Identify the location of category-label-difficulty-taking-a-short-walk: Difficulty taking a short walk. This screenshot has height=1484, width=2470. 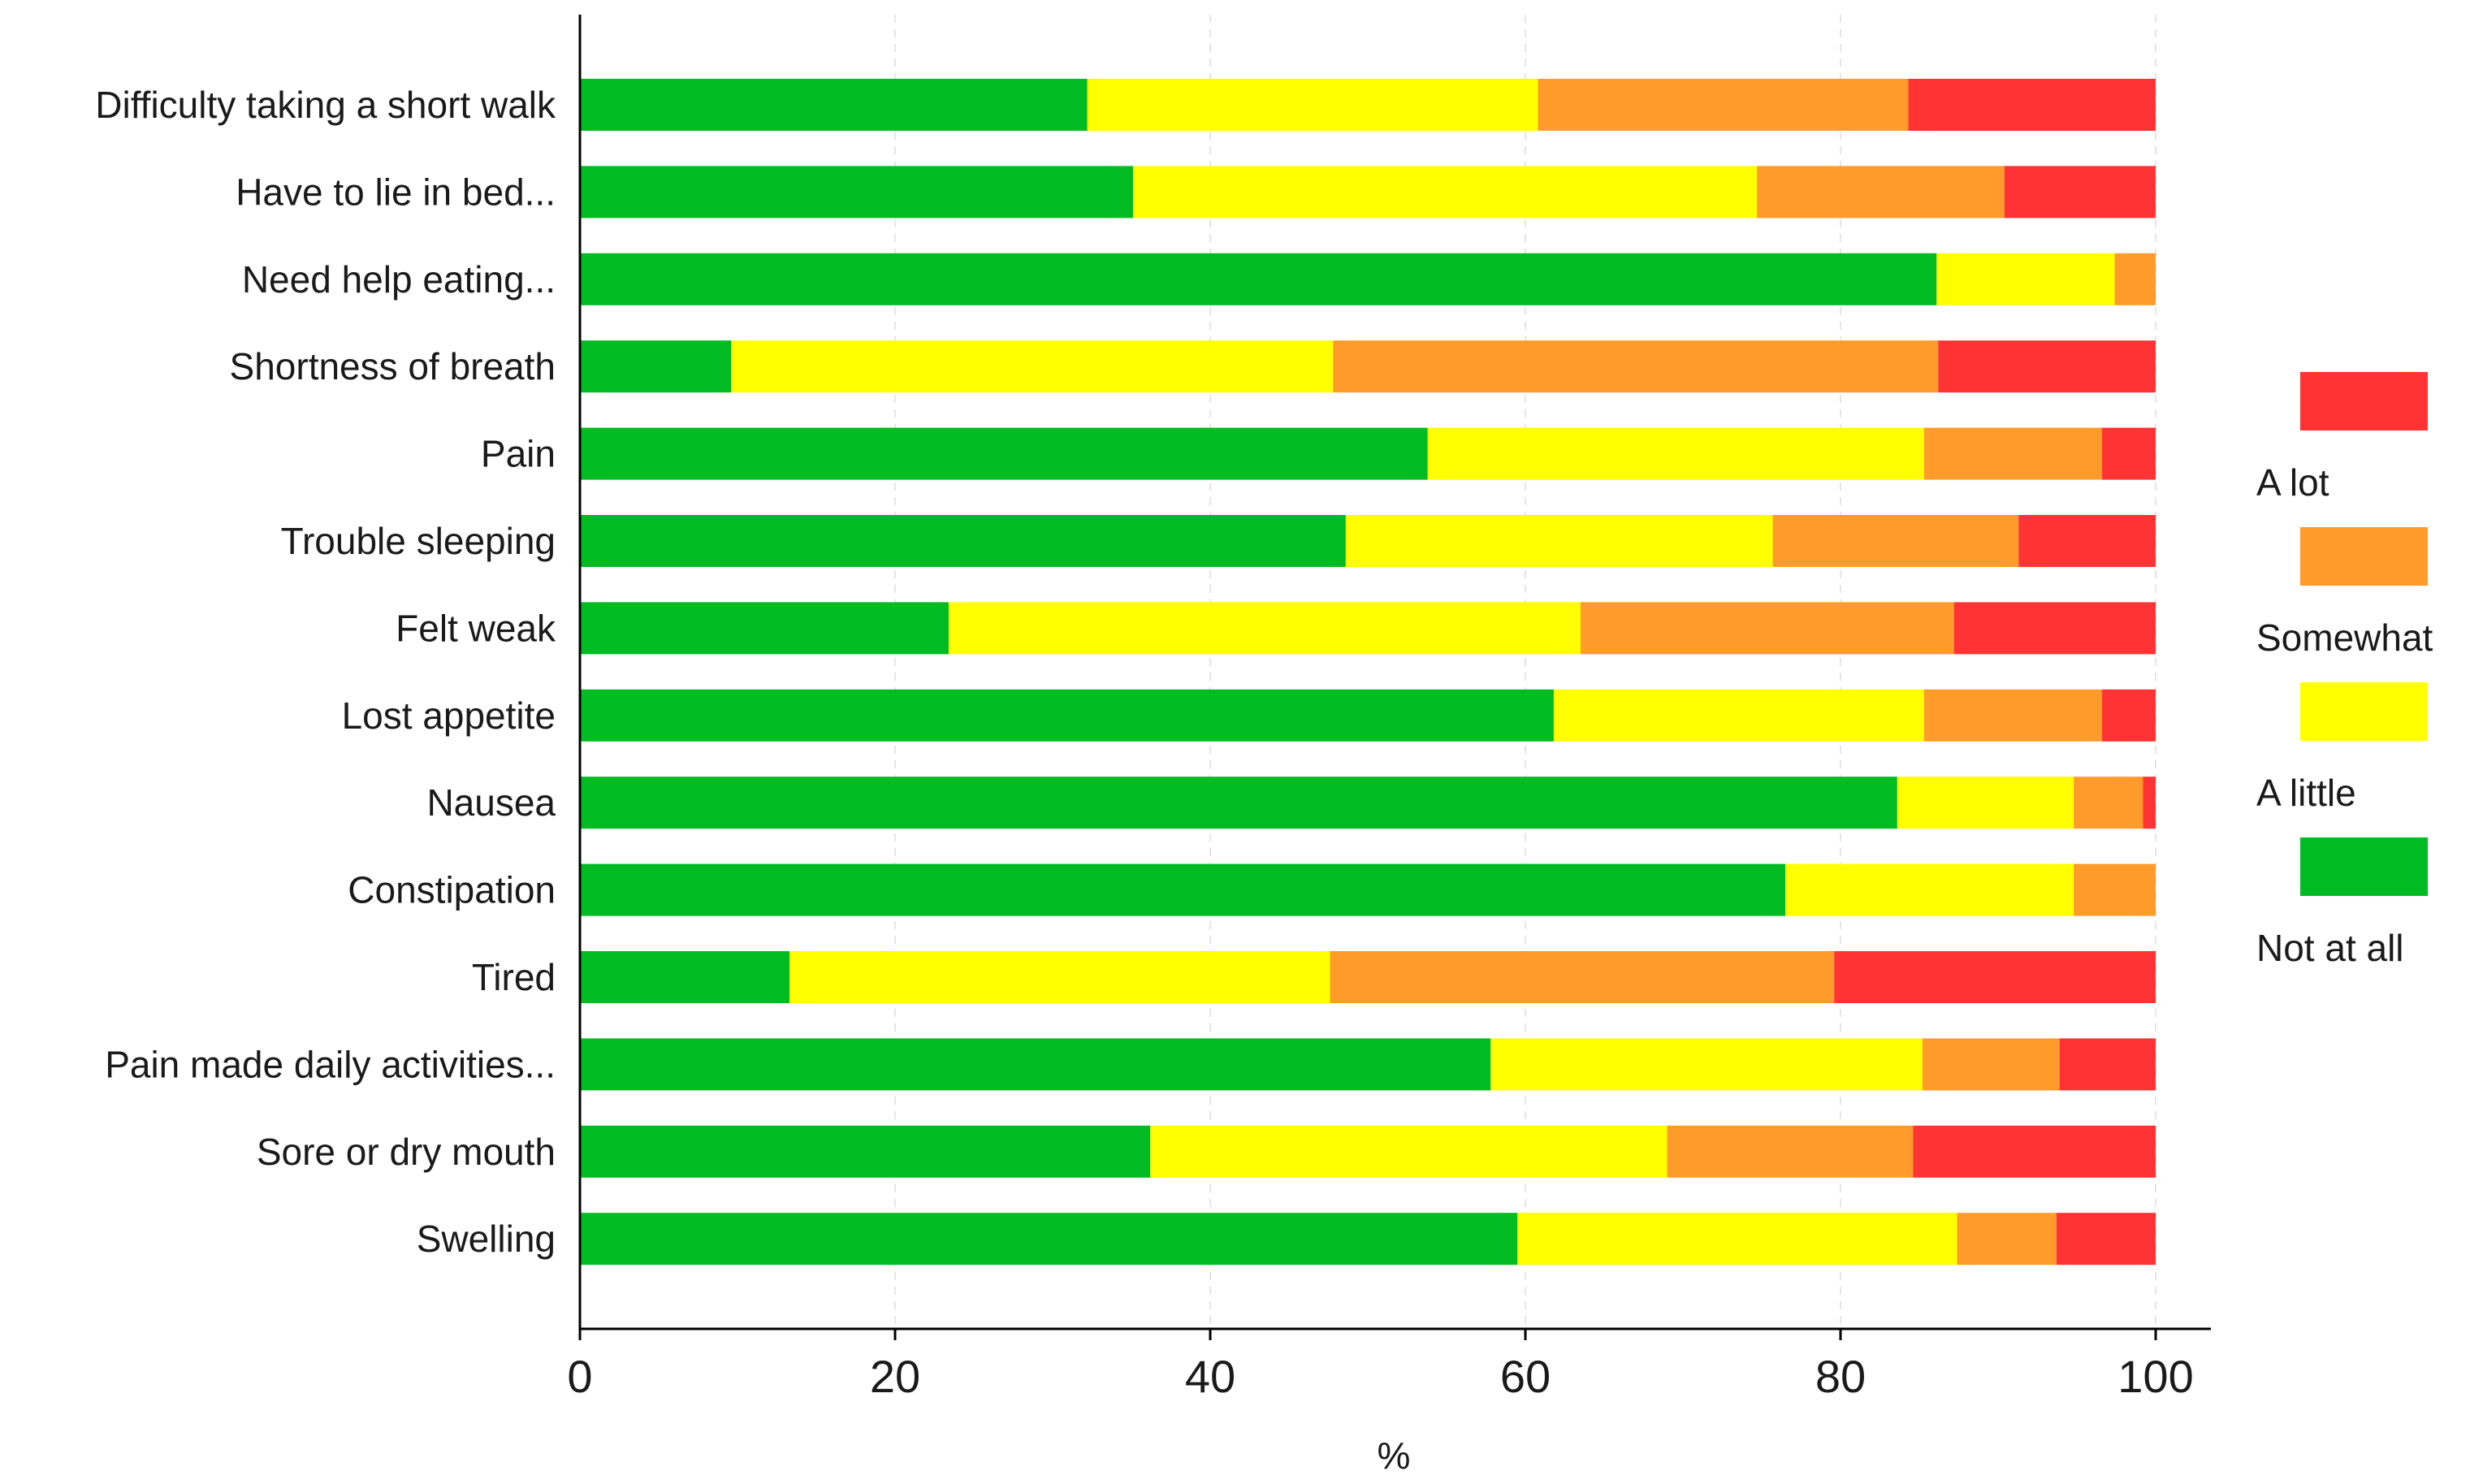
(325, 105).